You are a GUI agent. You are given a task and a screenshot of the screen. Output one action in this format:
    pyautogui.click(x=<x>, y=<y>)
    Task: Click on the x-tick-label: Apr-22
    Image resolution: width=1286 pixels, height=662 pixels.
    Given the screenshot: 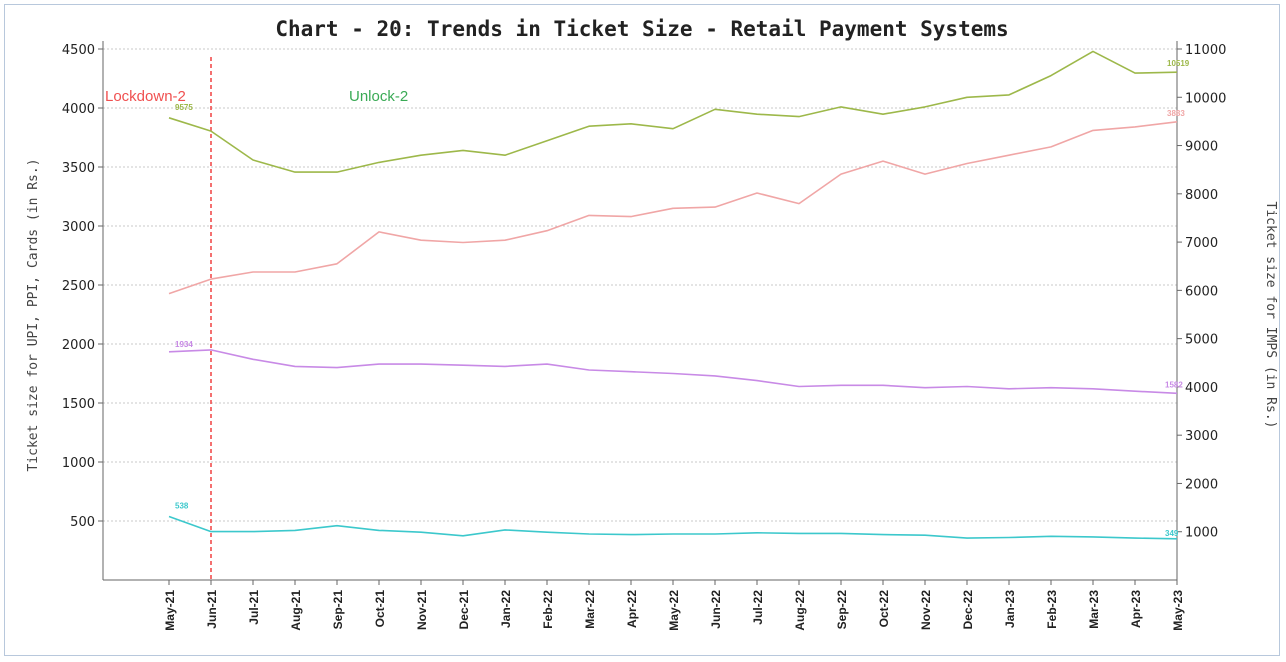 What is the action you would take?
    pyautogui.click(x=632, y=609)
    